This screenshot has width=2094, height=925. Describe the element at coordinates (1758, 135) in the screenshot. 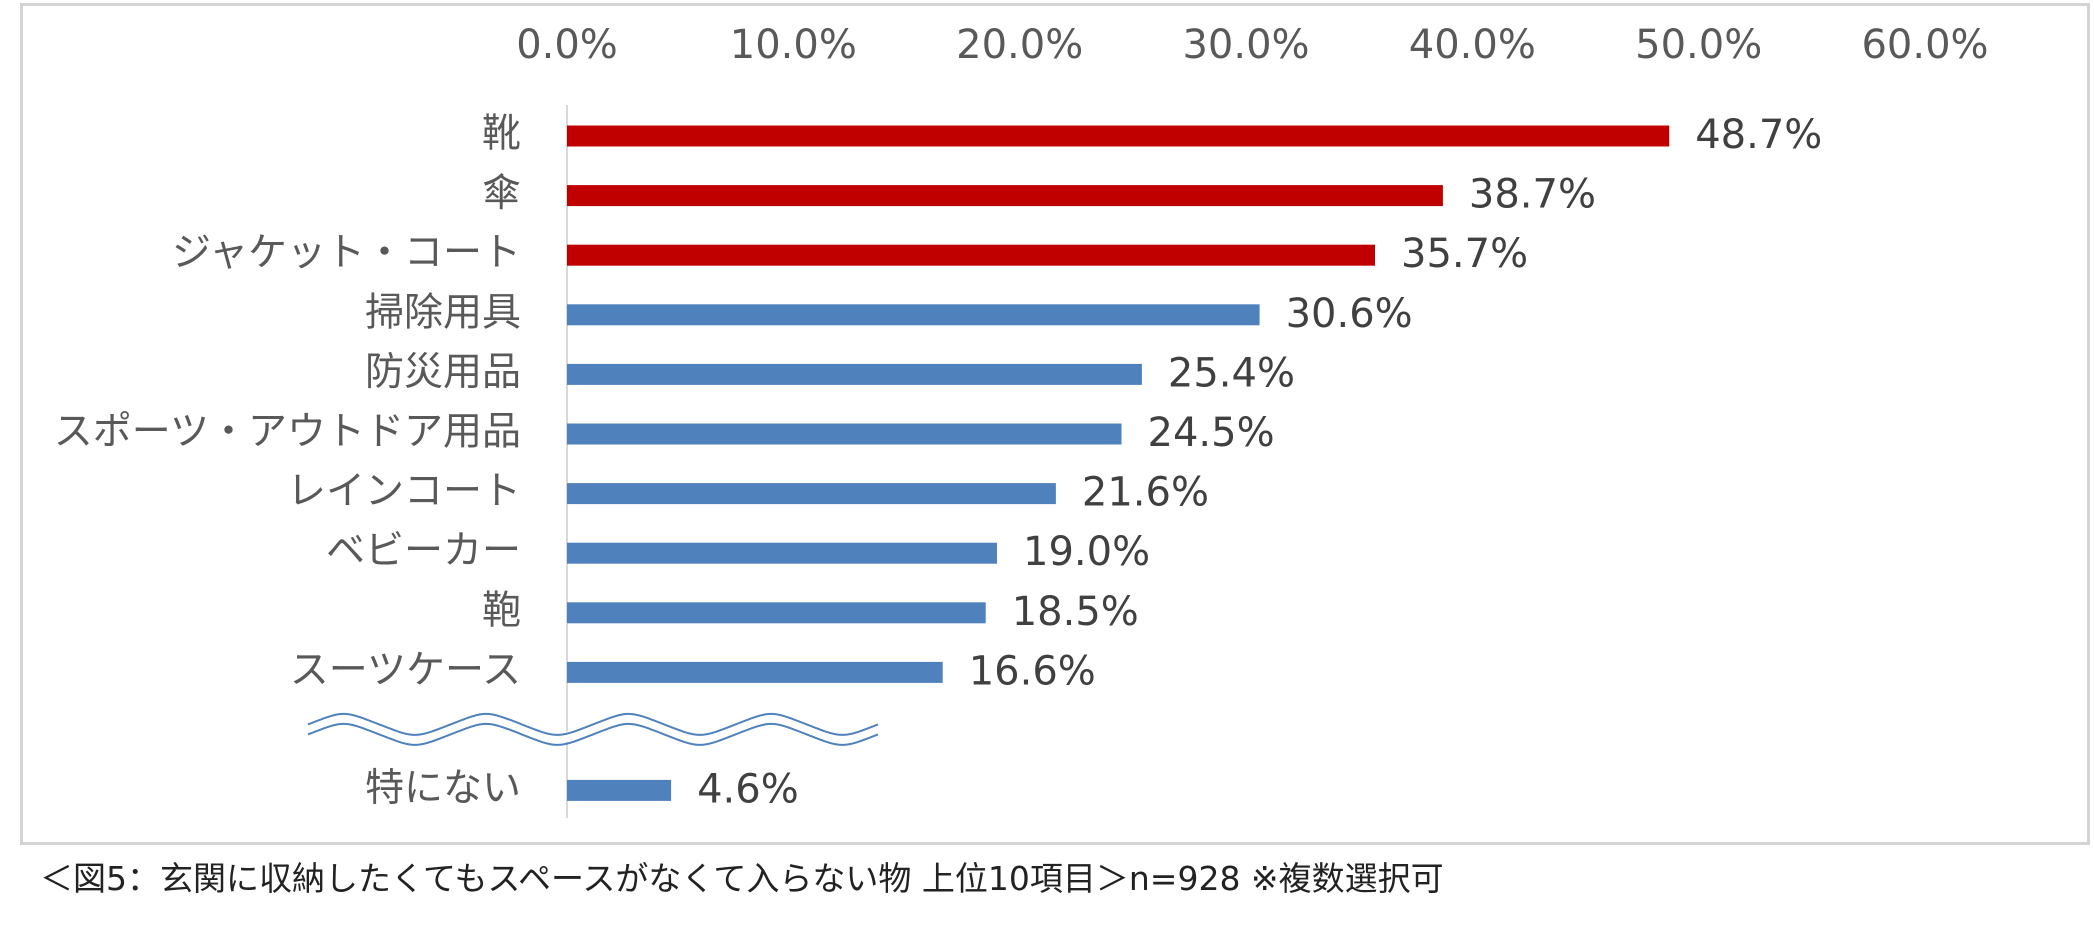

I see `data-label: 48.7%` at that location.